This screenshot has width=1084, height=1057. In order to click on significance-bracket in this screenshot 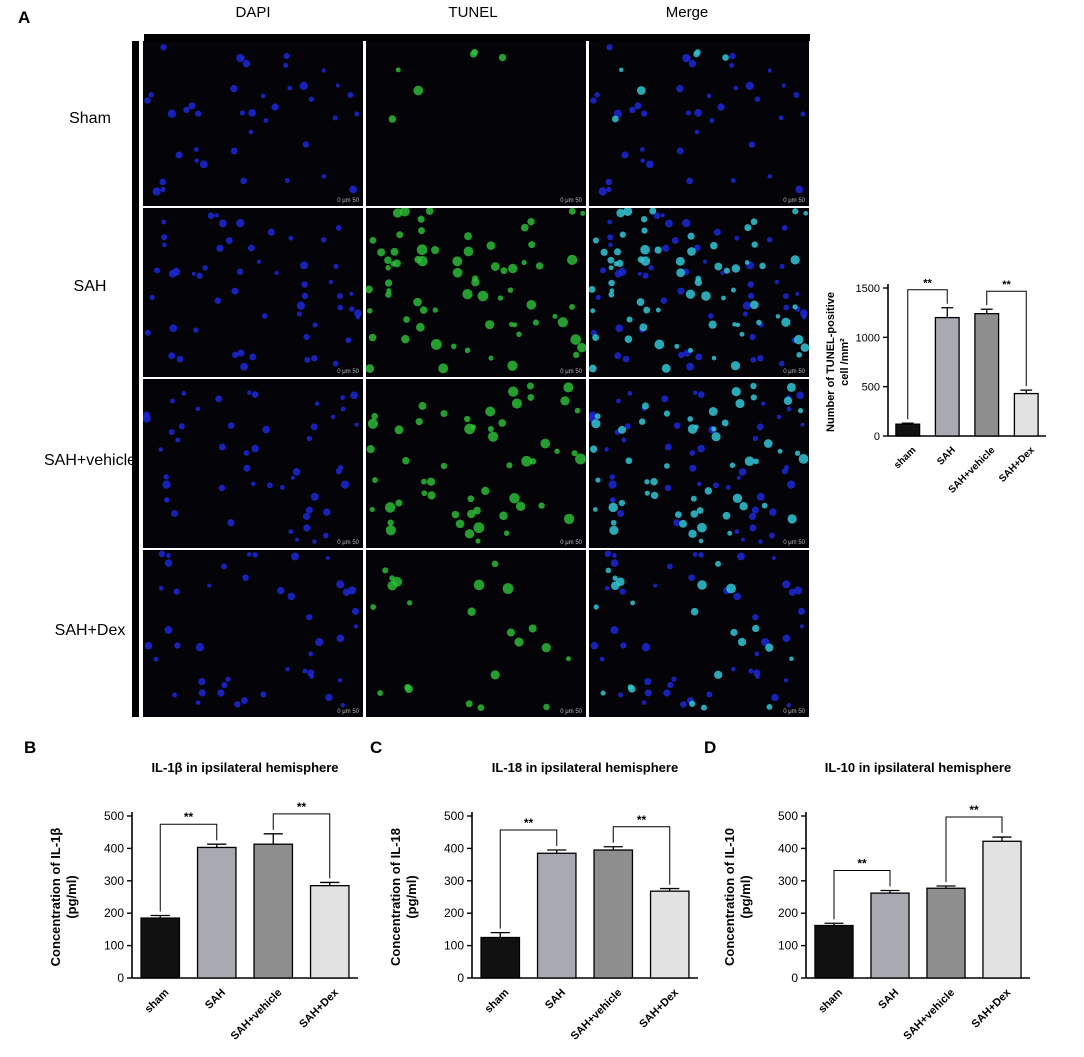, I will do `click(862, 895)`.